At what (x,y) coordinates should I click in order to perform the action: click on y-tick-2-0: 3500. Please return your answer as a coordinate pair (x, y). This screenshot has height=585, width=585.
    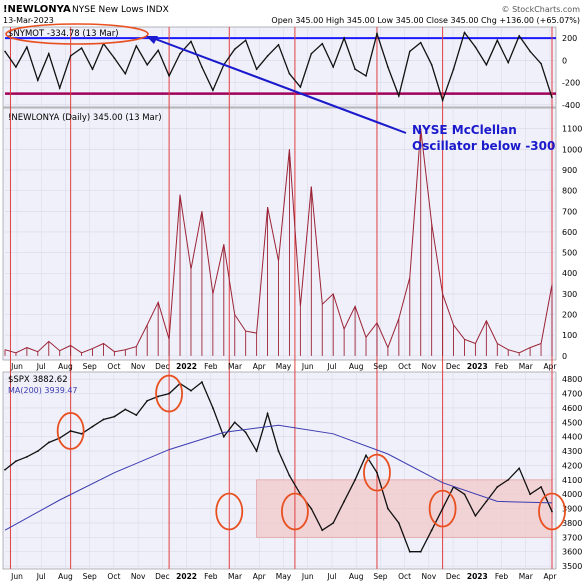
    Looking at the image, I should click on (572, 566).